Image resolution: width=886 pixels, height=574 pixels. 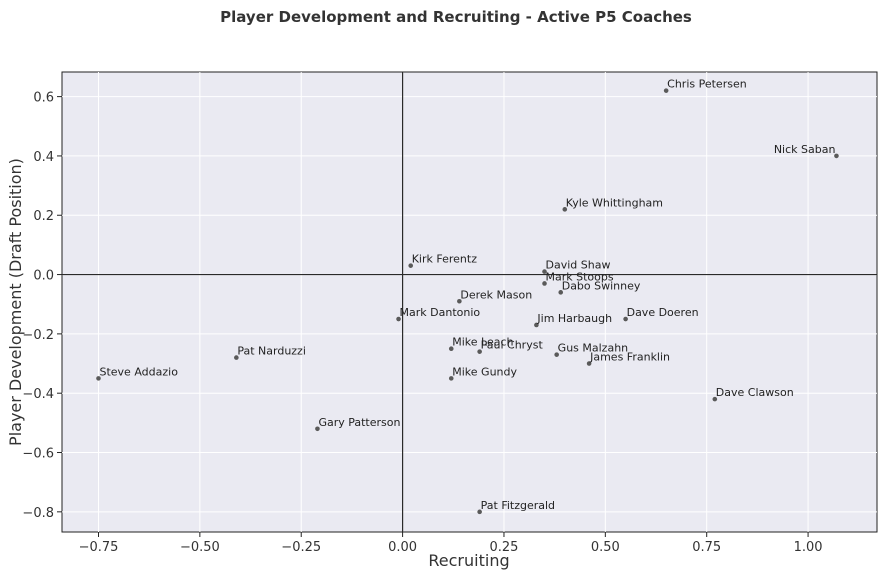 I want to click on x-tick-label: 0.75, so click(x=706, y=547).